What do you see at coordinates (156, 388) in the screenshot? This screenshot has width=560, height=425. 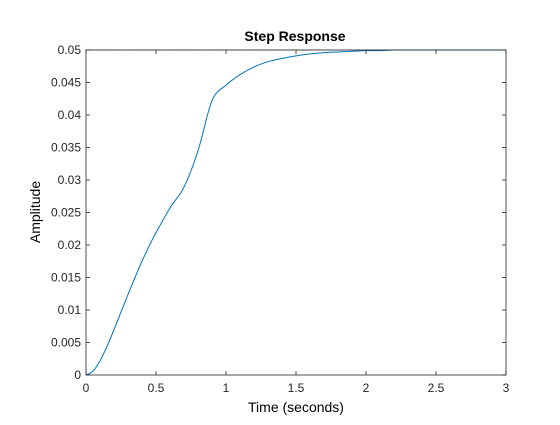 I see `x-tick-label: 0.5` at bounding box center [156, 388].